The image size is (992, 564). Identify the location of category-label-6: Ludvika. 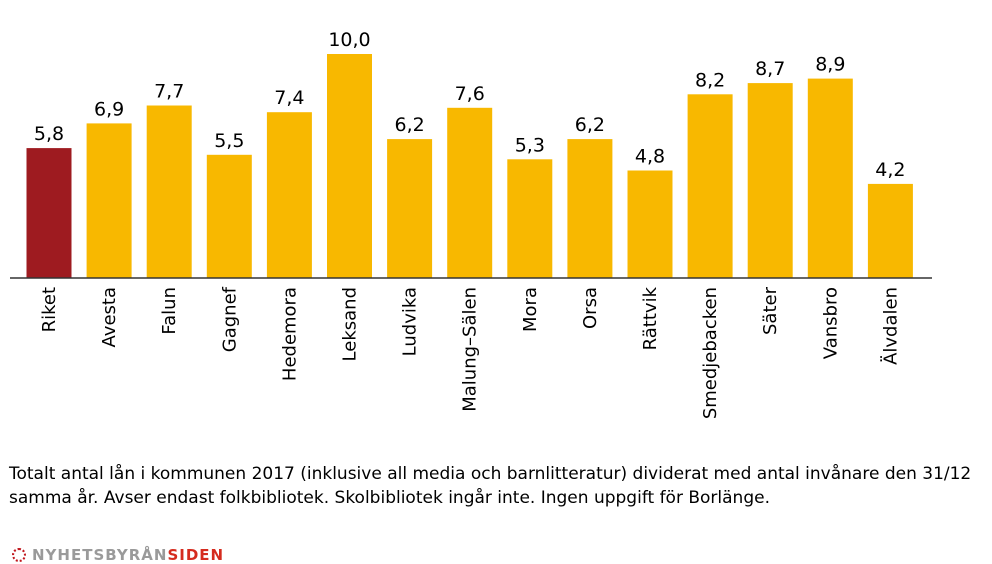
(410, 321).